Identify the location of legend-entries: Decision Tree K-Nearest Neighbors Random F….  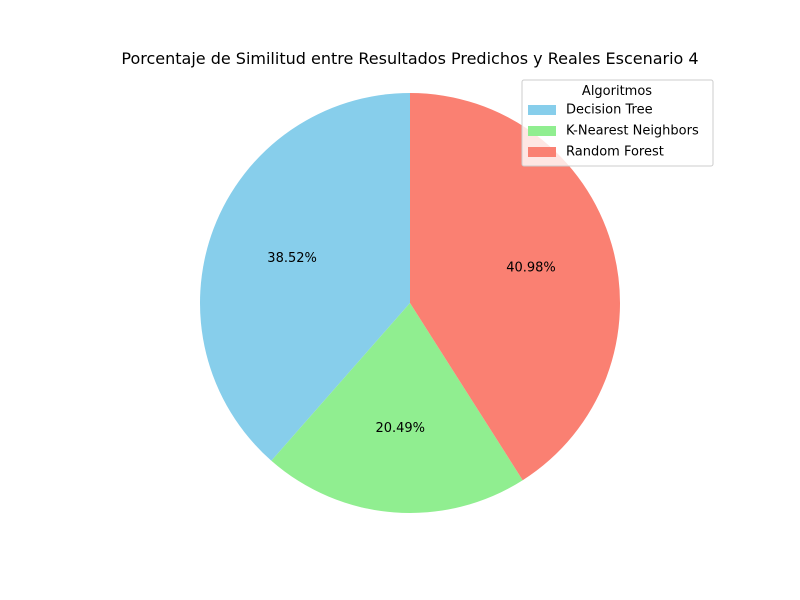
(613, 131).